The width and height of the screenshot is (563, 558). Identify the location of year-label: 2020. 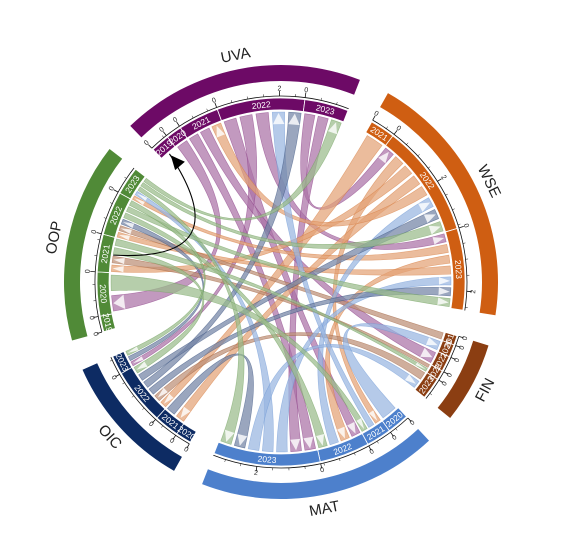
(103, 294).